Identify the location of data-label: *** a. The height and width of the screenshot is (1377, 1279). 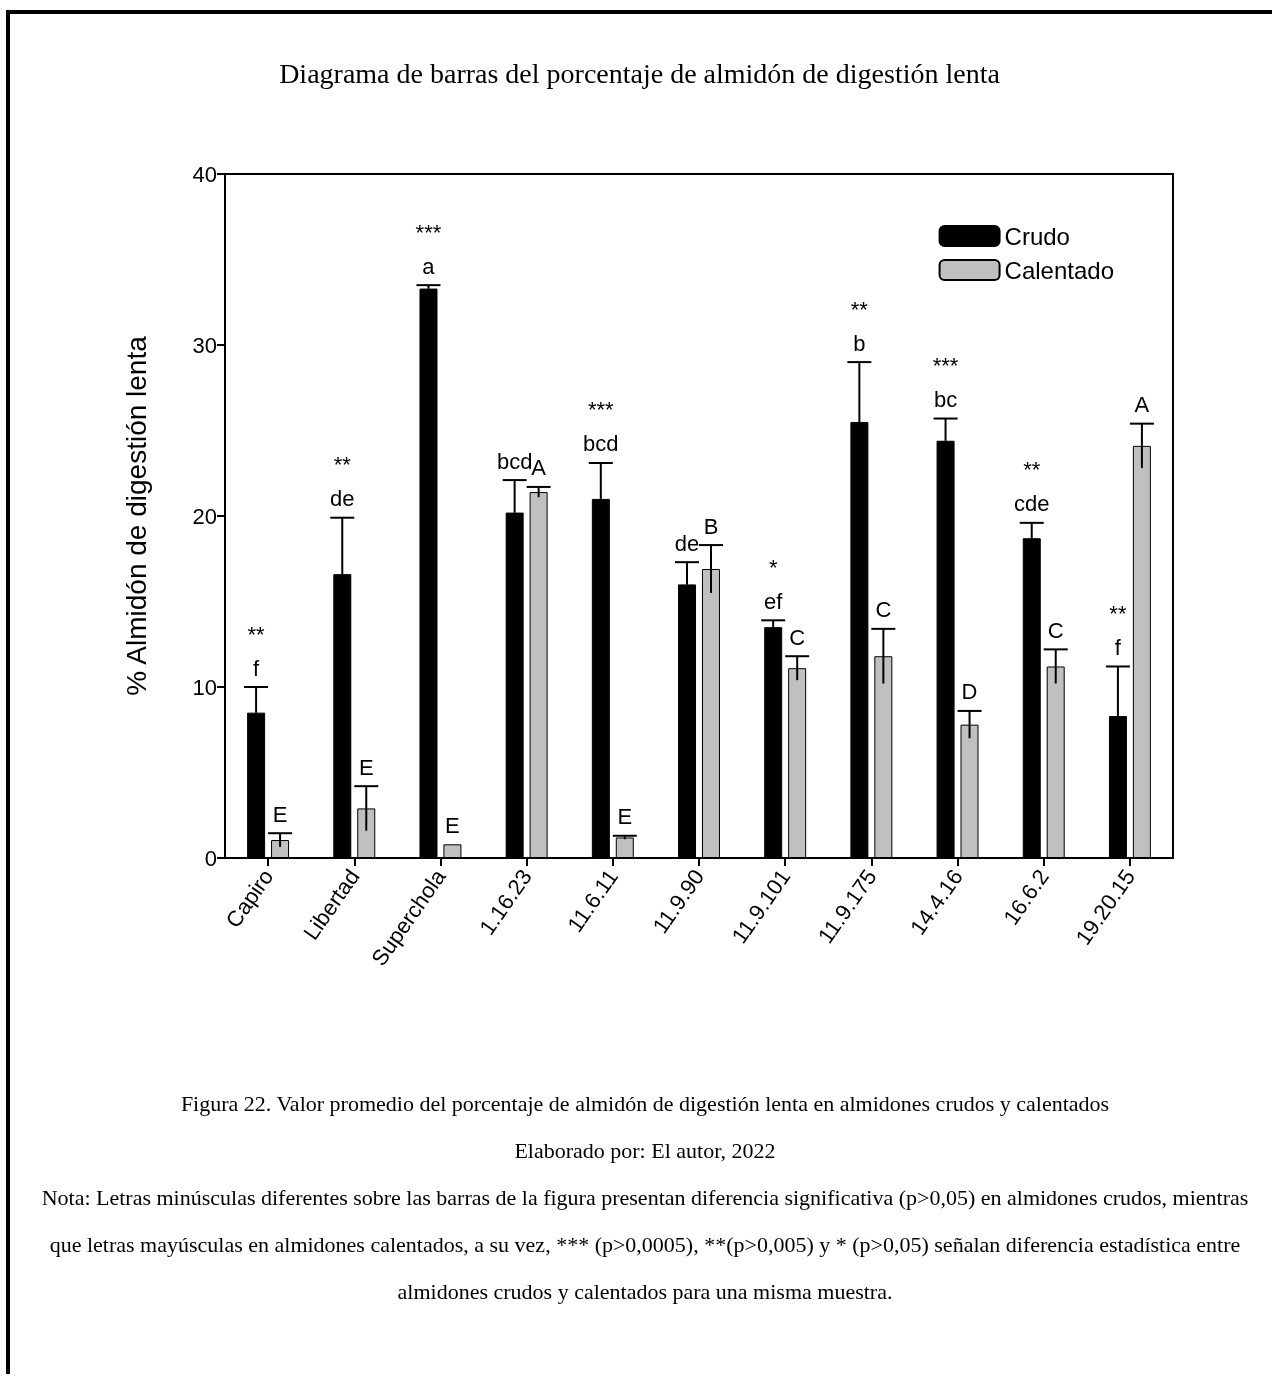
(428, 249).